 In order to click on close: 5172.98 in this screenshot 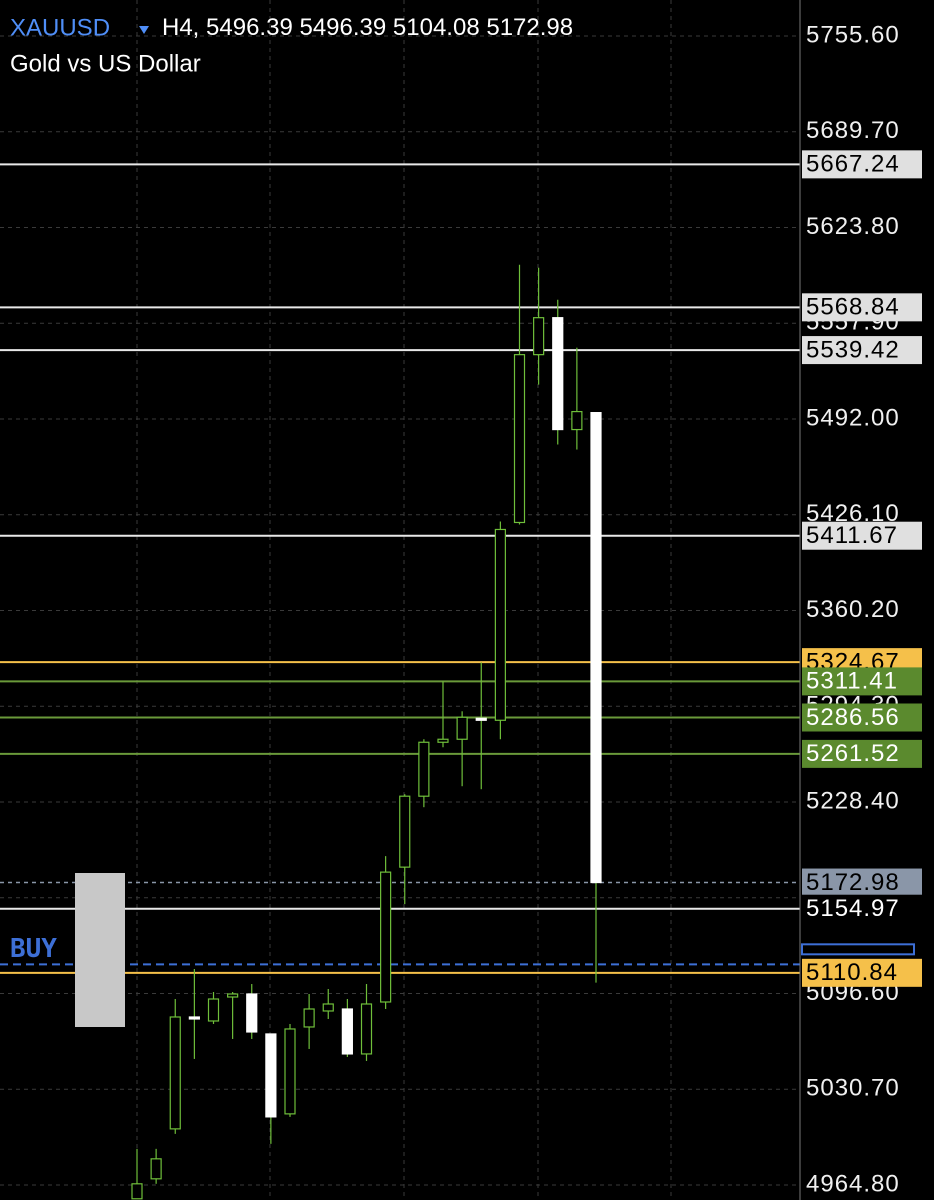, I will do `click(529, 27)`.